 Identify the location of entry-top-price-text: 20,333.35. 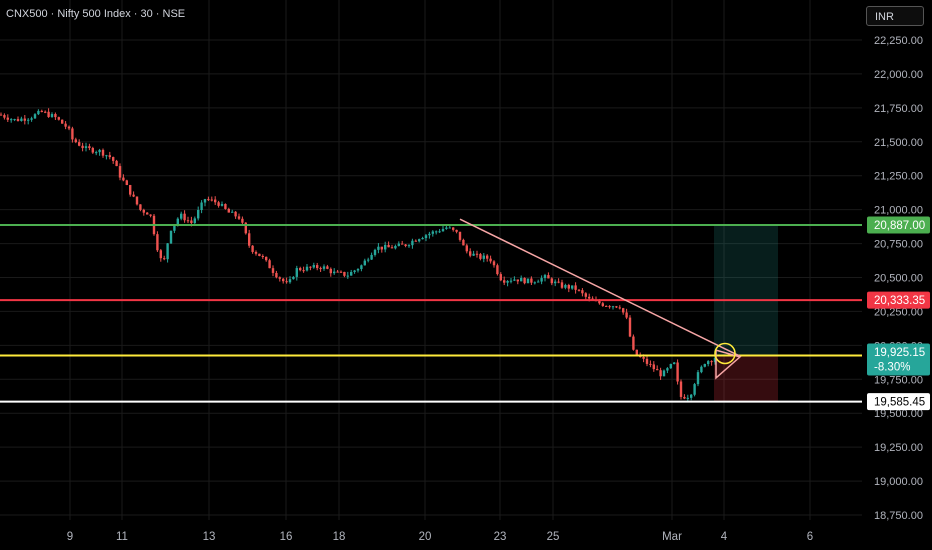
(899, 301).